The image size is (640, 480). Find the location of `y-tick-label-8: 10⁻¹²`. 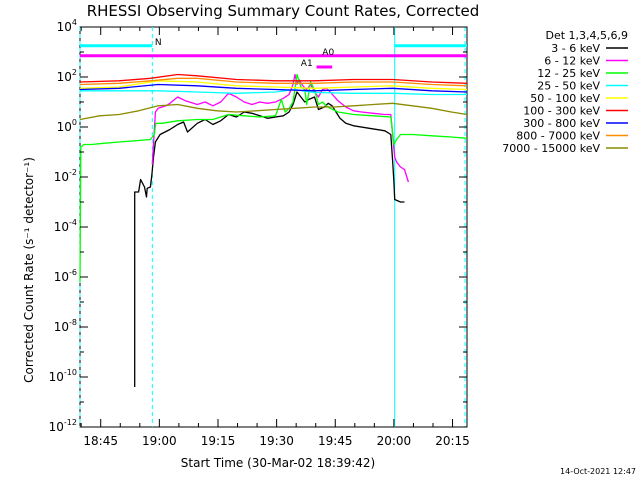

y-tick-label-8: 10⁻¹² is located at coordinates (63, 426).